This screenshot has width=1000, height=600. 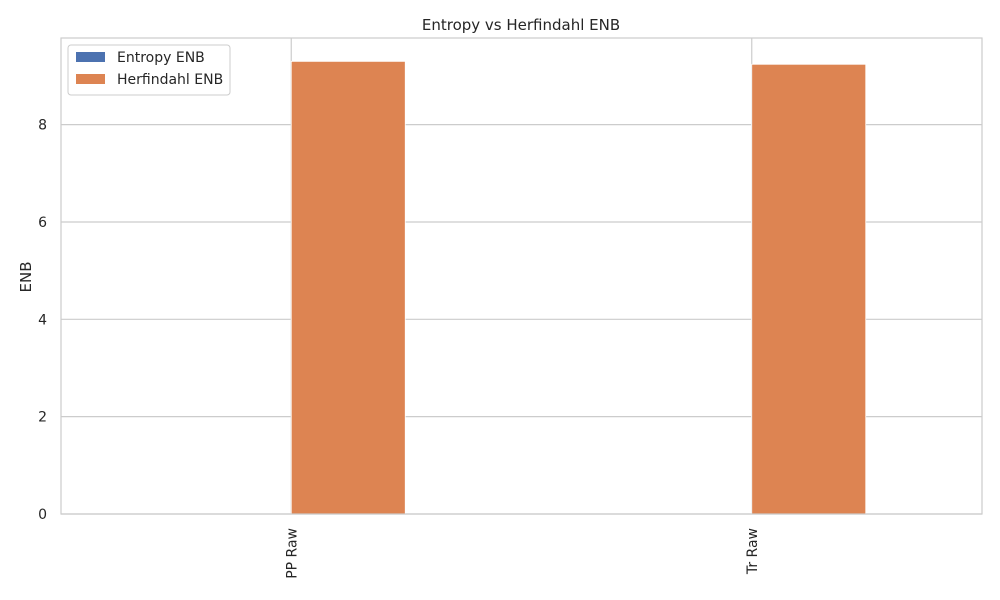 I want to click on legend: Entropy ENB Herfindahl ENB, so click(x=149, y=70).